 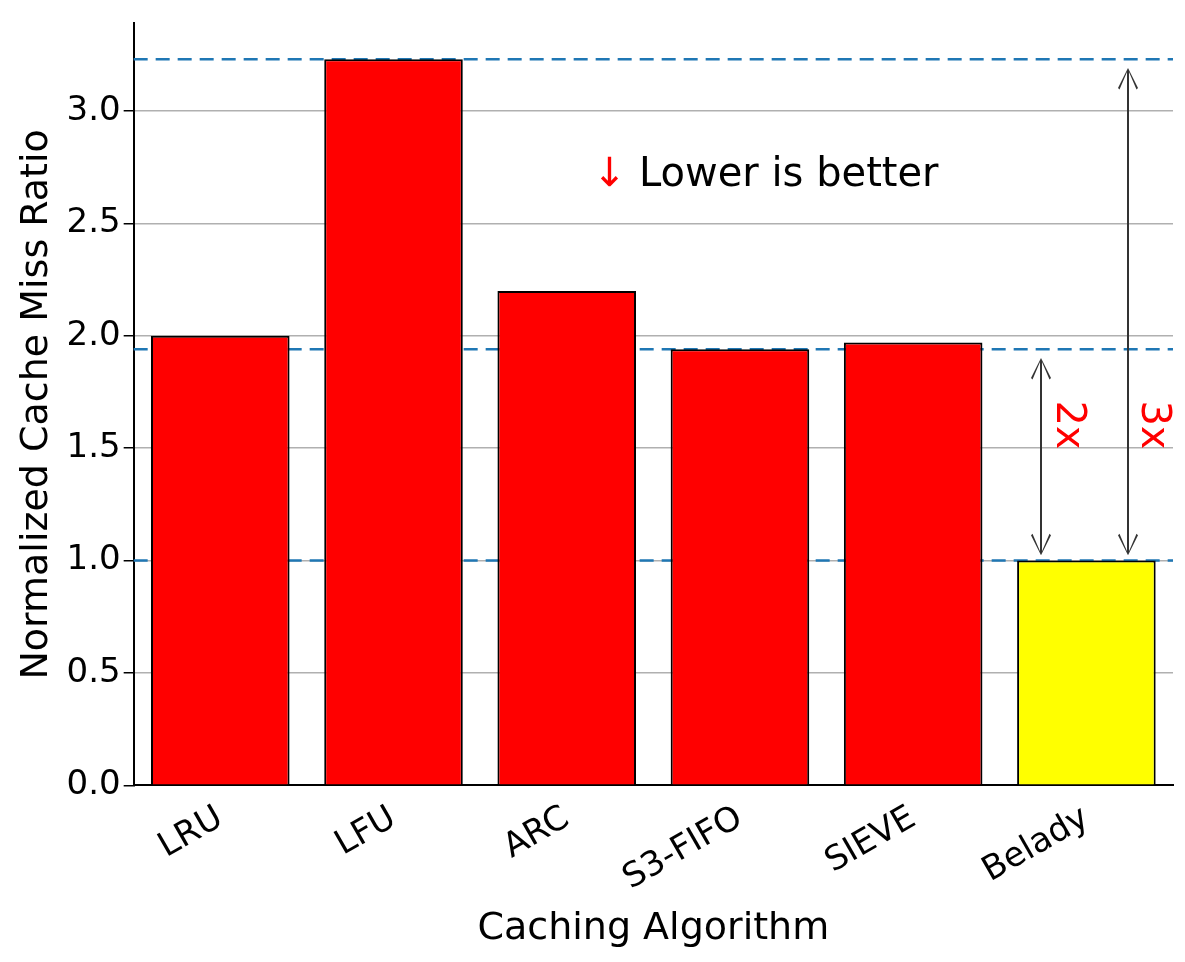 What do you see at coordinates (1070, 425) in the screenshot?
I see `annotation: 2x` at bounding box center [1070, 425].